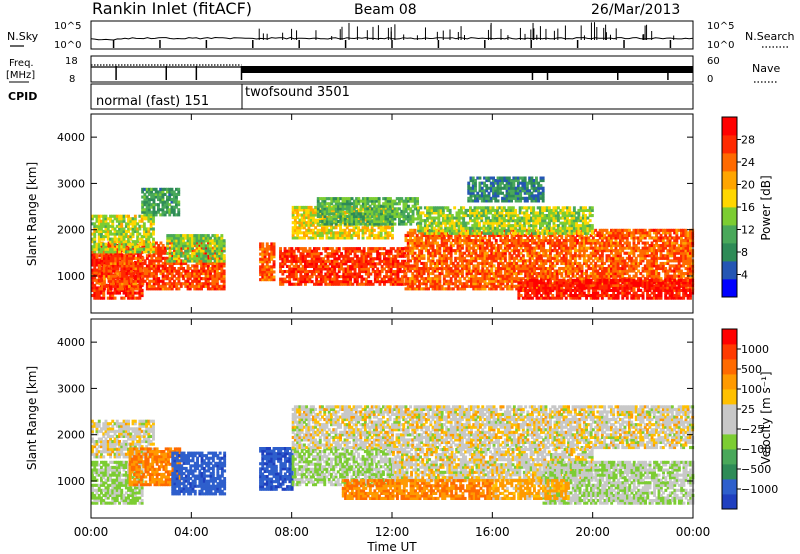  I want to click on power-cells-cell-2056, so click(301, 264).